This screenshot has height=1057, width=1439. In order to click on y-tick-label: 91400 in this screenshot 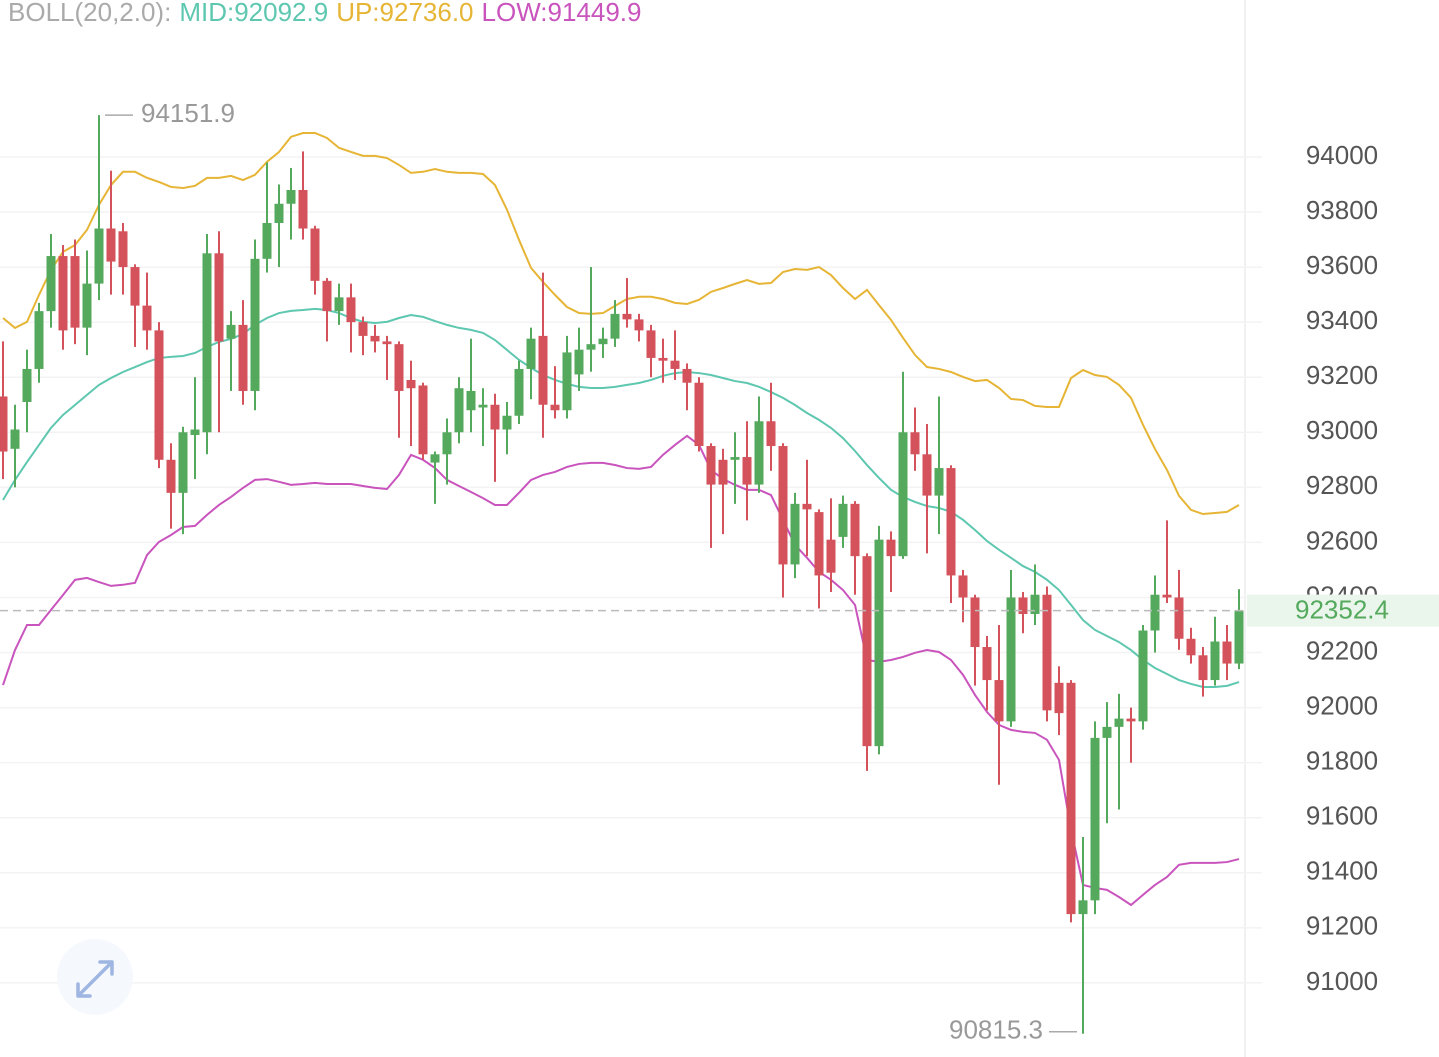, I will do `click(1342, 871)`.